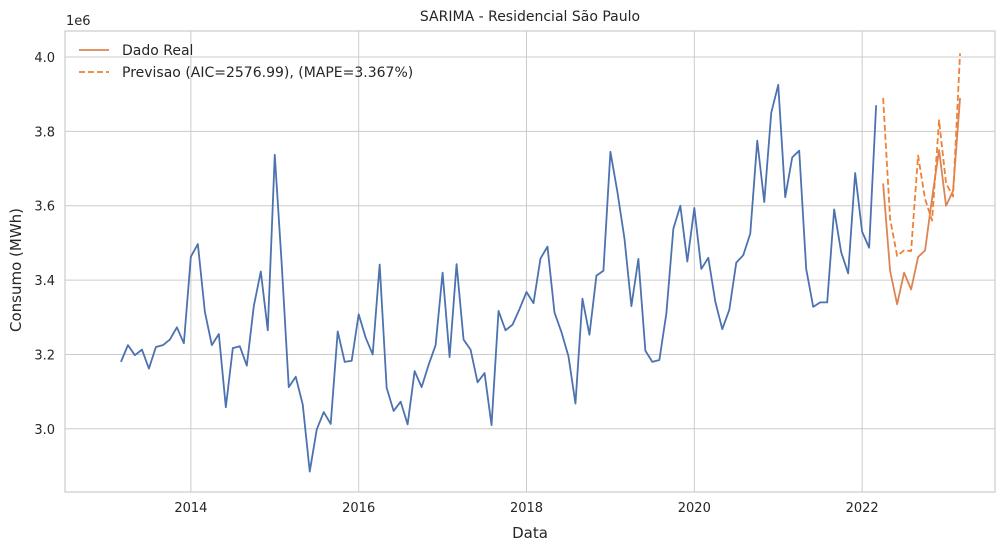 Image resolution: width=1005 pixels, height=550 pixels. Describe the element at coordinates (921, 155) in the screenshot. I see `series-line-previsao` at that location.